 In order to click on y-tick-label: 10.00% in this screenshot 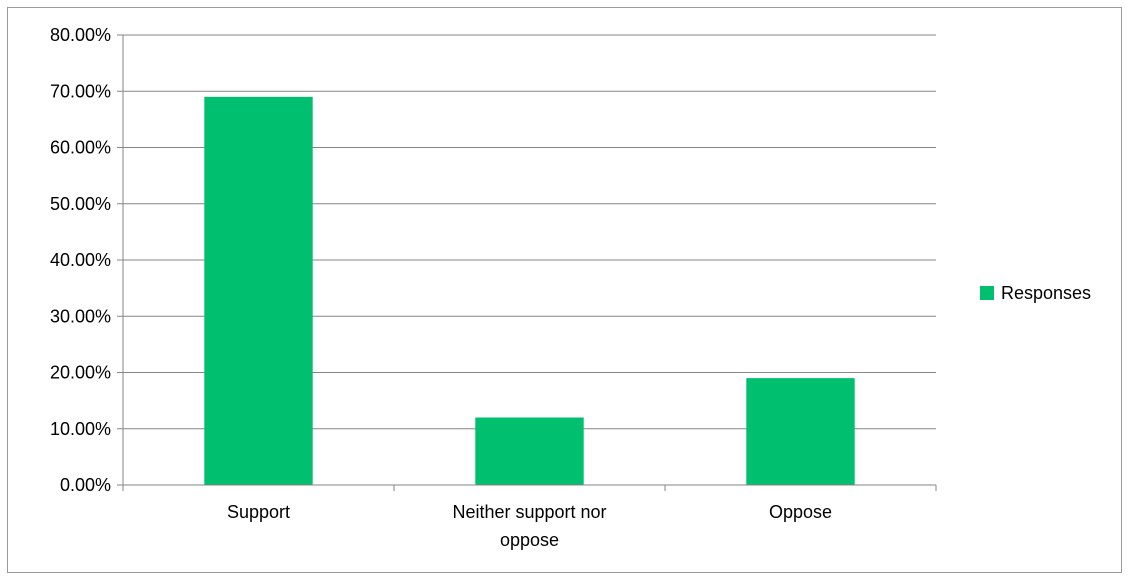, I will do `click(80, 429)`.